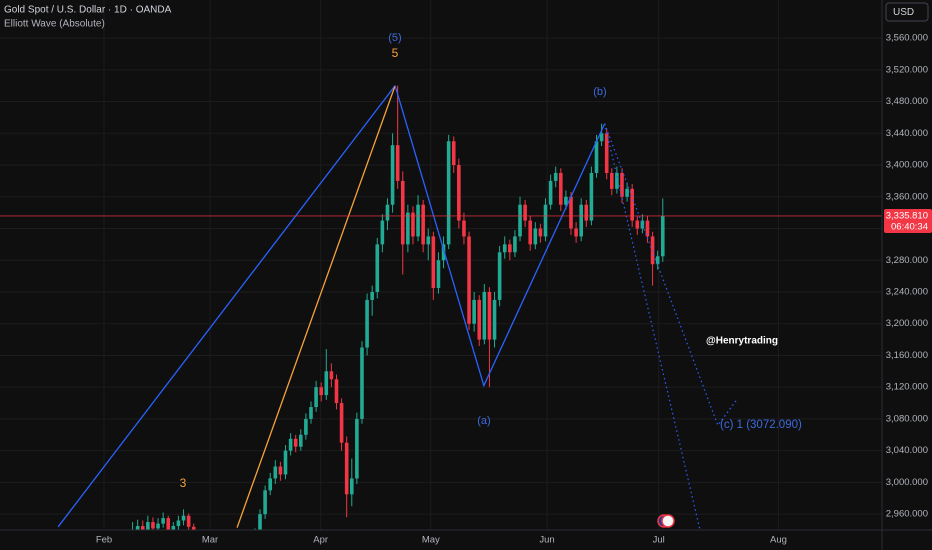 This screenshot has width=932, height=550. What do you see at coordinates (907, 291) in the screenshot?
I see `y-tick-label: 3,240.000` at bounding box center [907, 291].